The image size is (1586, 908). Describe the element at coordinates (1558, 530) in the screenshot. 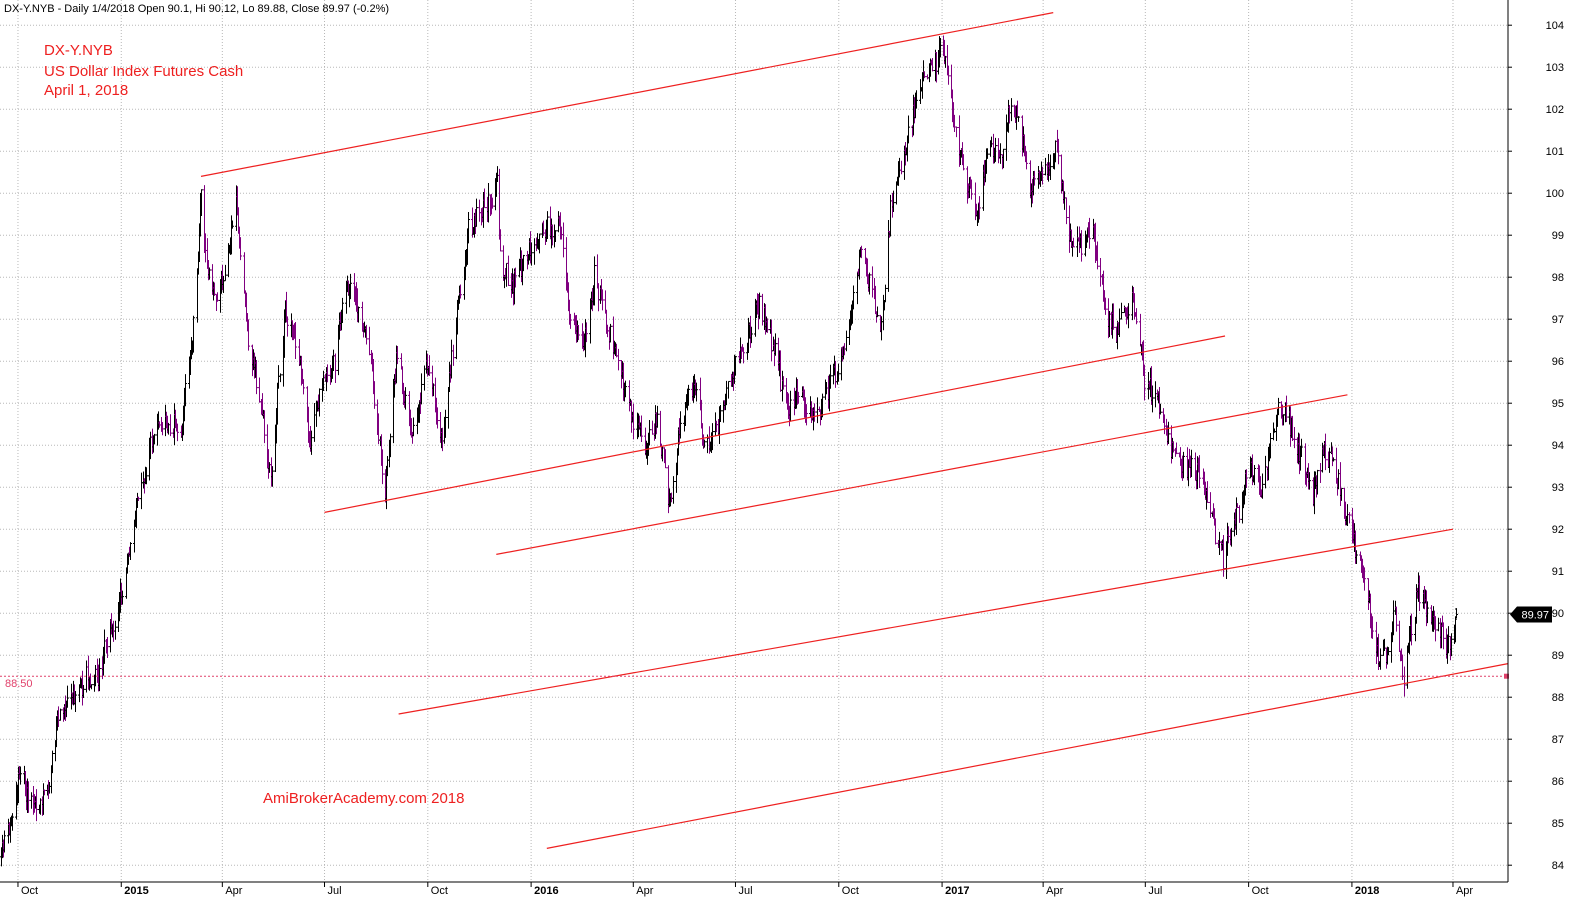

I see `y-tick-label: 92` at that location.